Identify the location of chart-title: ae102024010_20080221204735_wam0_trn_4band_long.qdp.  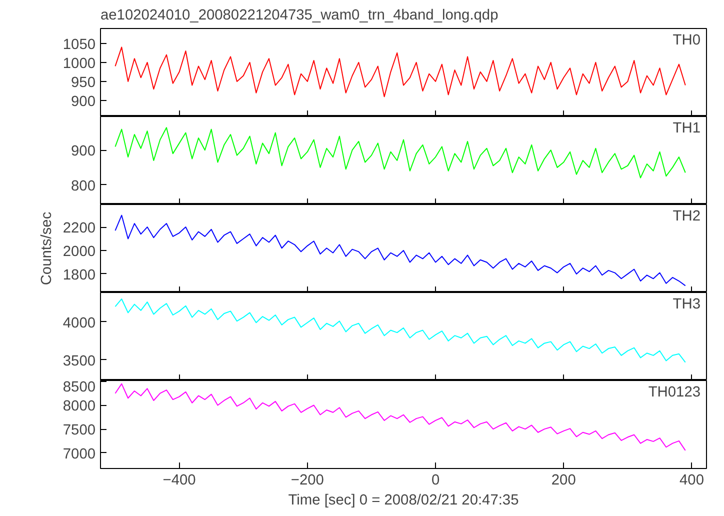
(299, 16).